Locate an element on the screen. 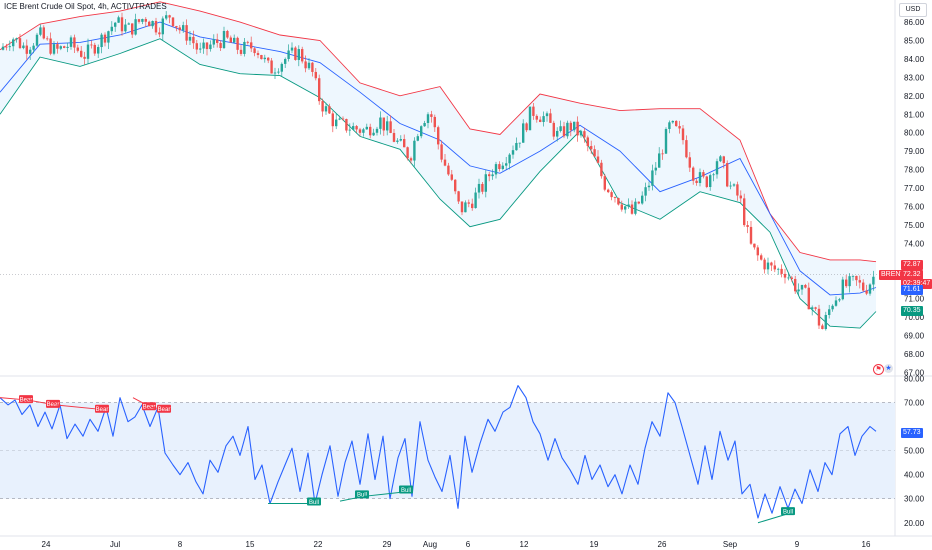 This screenshot has height=550, width=932. price-tick-label: 74.00 is located at coordinates (914, 243).